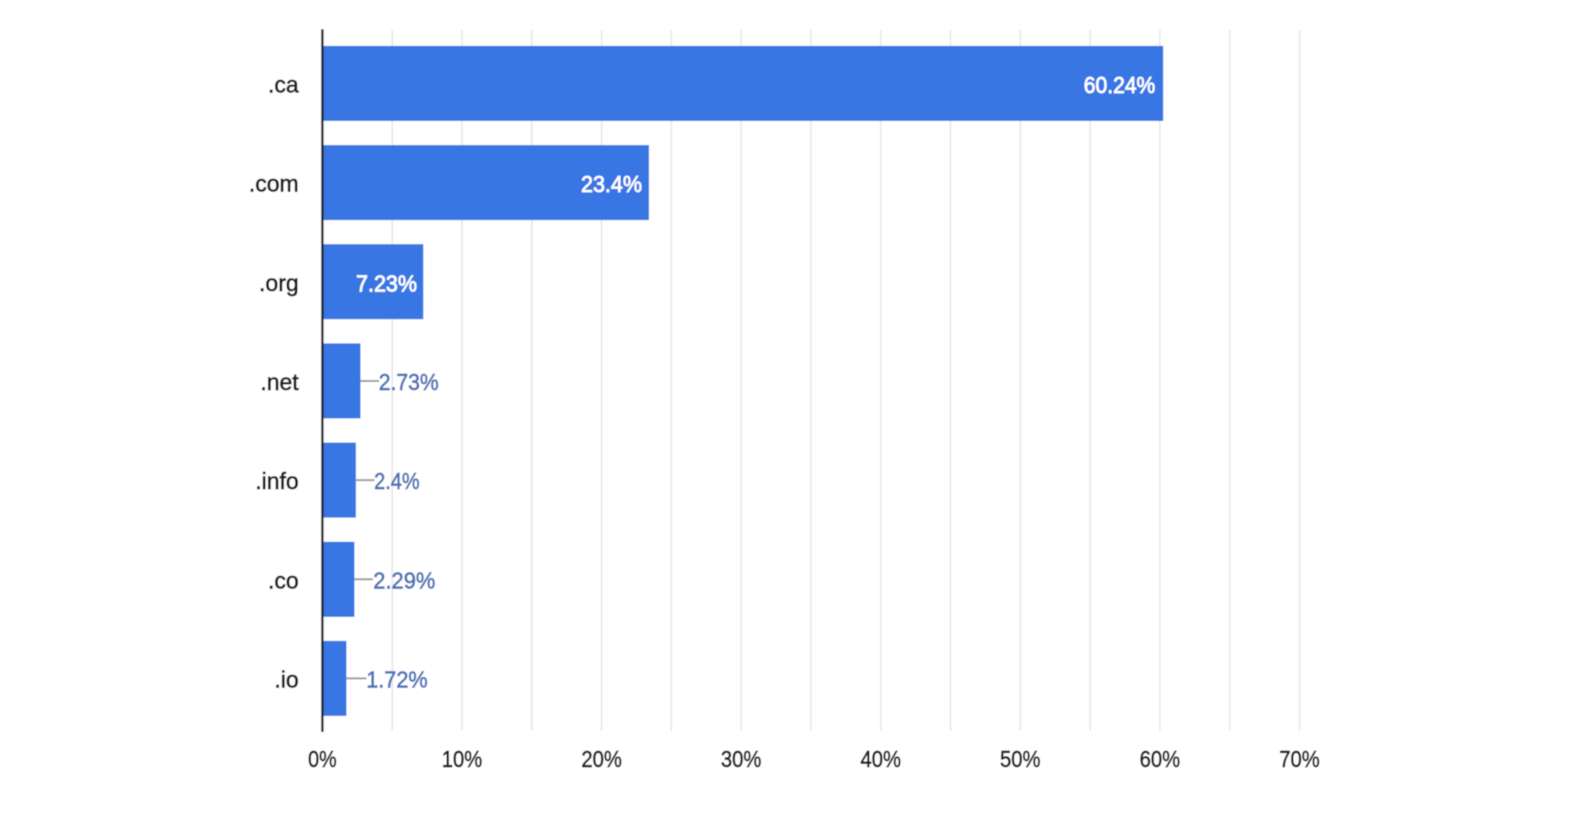 The width and height of the screenshot is (1569, 822). I want to click on svg-text: .net, so click(279, 382).